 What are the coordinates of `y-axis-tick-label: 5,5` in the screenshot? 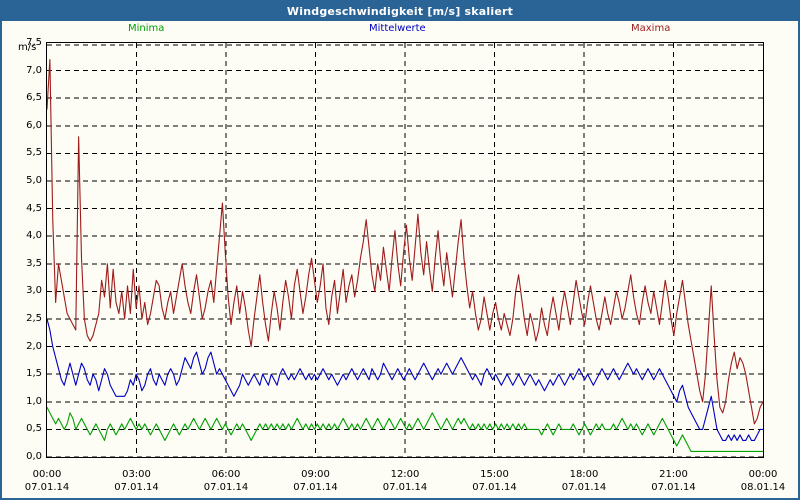 It's located at (34, 153).